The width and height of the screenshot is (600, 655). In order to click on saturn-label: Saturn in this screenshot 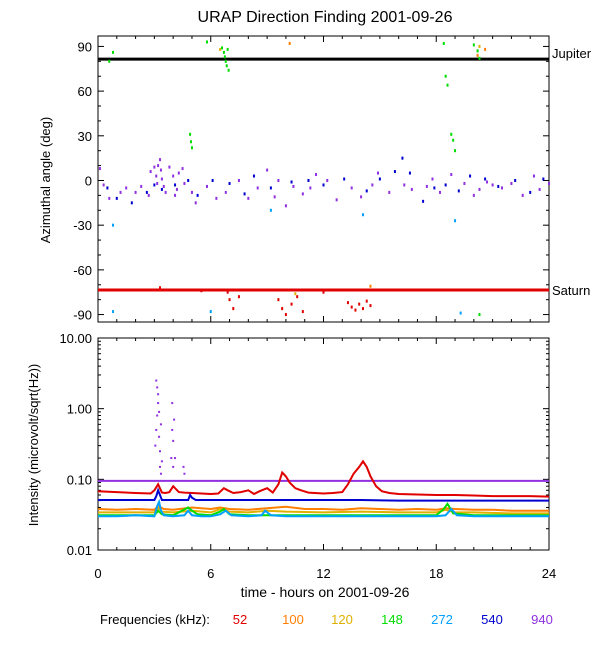, I will do `click(571, 290)`.